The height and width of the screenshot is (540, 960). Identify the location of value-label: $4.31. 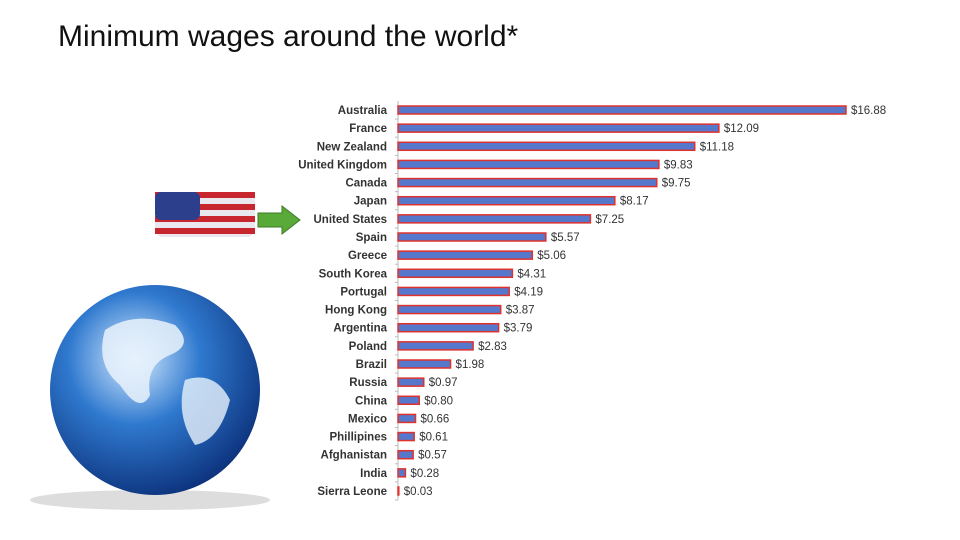
(531, 274).